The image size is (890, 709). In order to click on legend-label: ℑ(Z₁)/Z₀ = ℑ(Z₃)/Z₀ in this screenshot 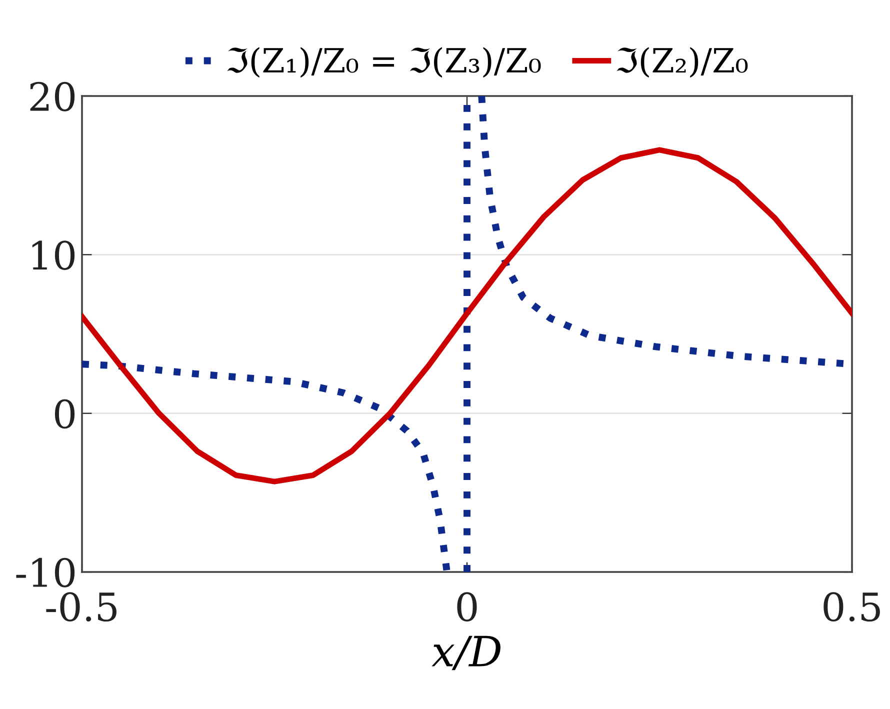, I will do `click(384, 62)`.